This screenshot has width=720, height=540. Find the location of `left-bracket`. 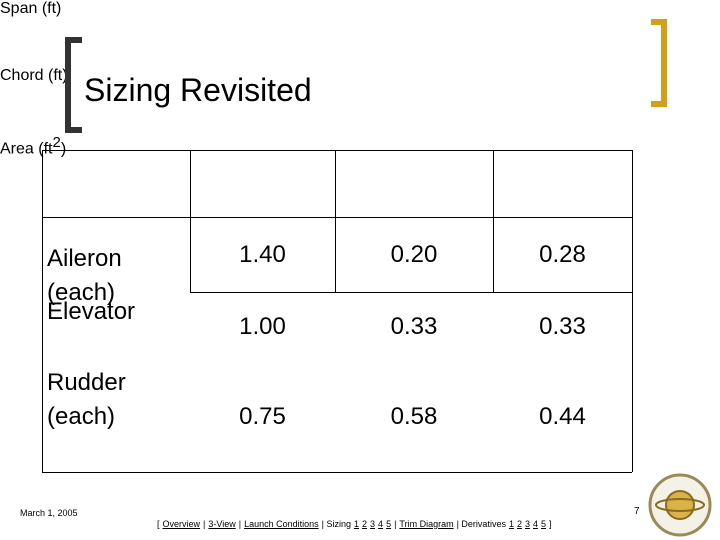

left-bracket is located at coordinates (73, 85).